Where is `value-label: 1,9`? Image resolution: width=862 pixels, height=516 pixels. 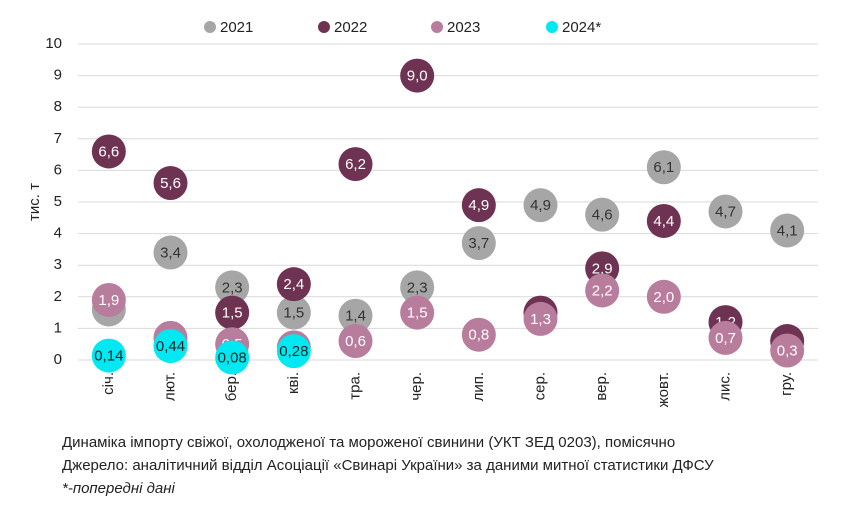
value-label: 1,9 is located at coordinates (108, 300).